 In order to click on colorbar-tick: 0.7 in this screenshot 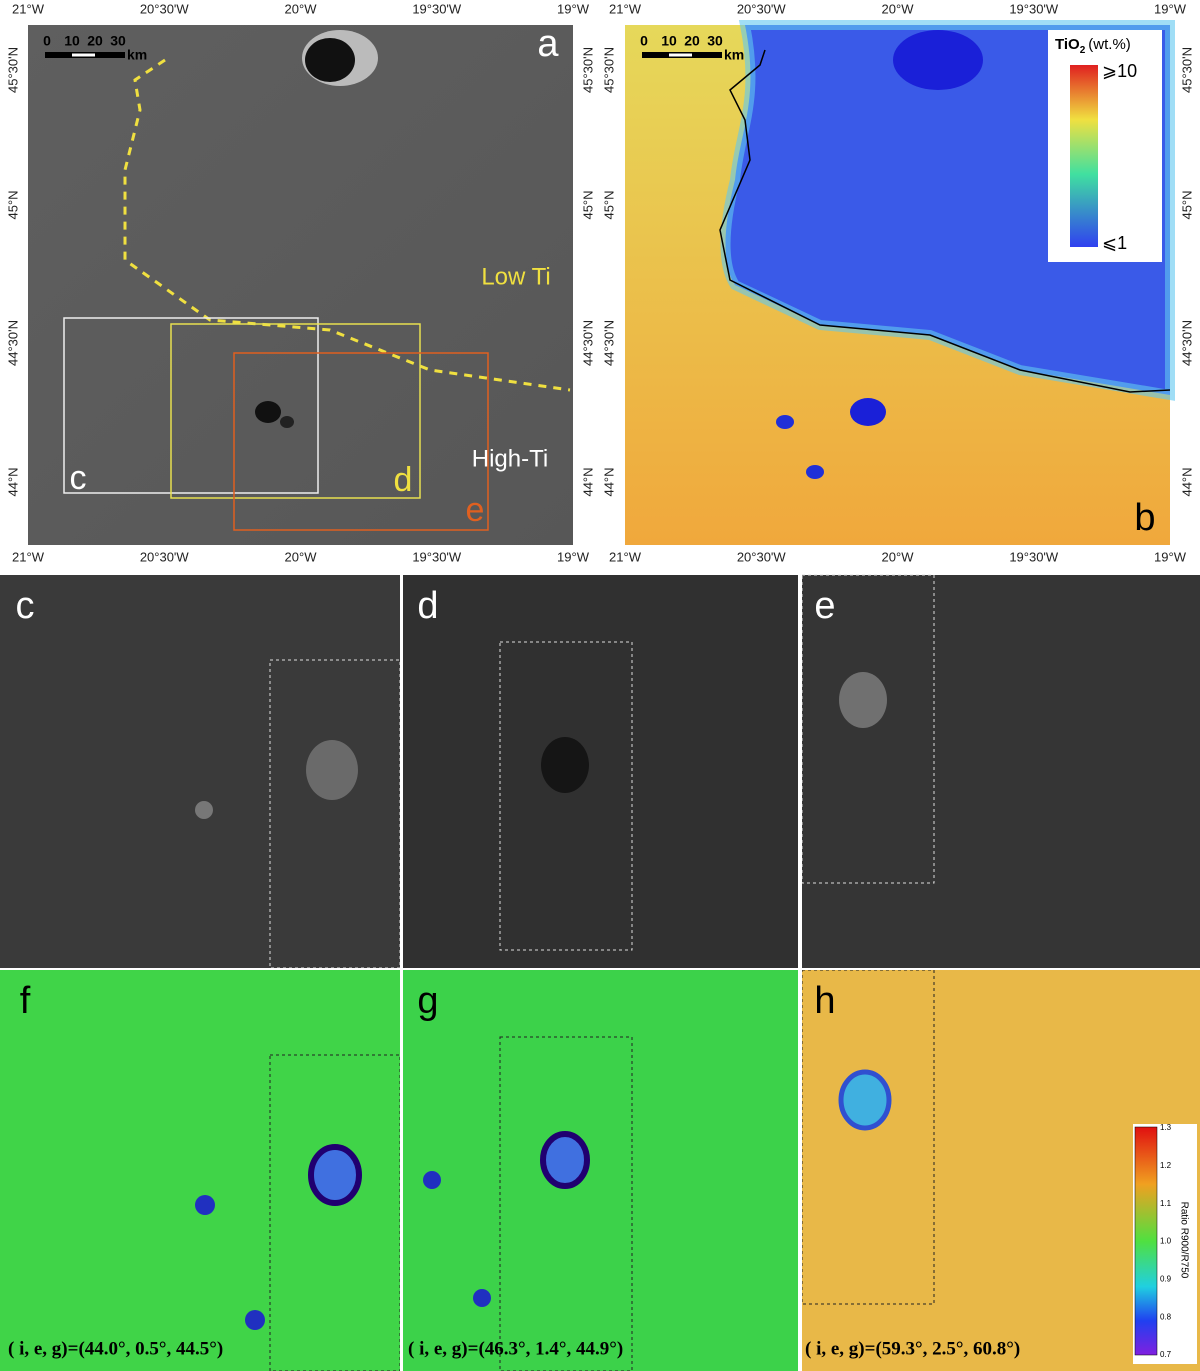, I will do `click(1166, 1354)`.